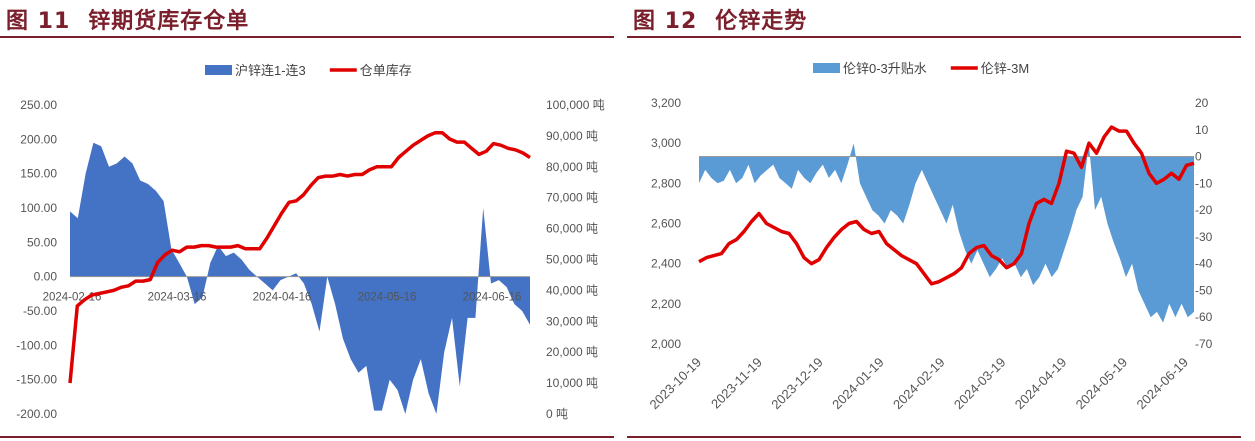 The width and height of the screenshot is (1255, 441). What do you see at coordinates (38, 105) in the screenshot?
I see `y-left-tick-label: 250.00` at bounding box center [38, 105].